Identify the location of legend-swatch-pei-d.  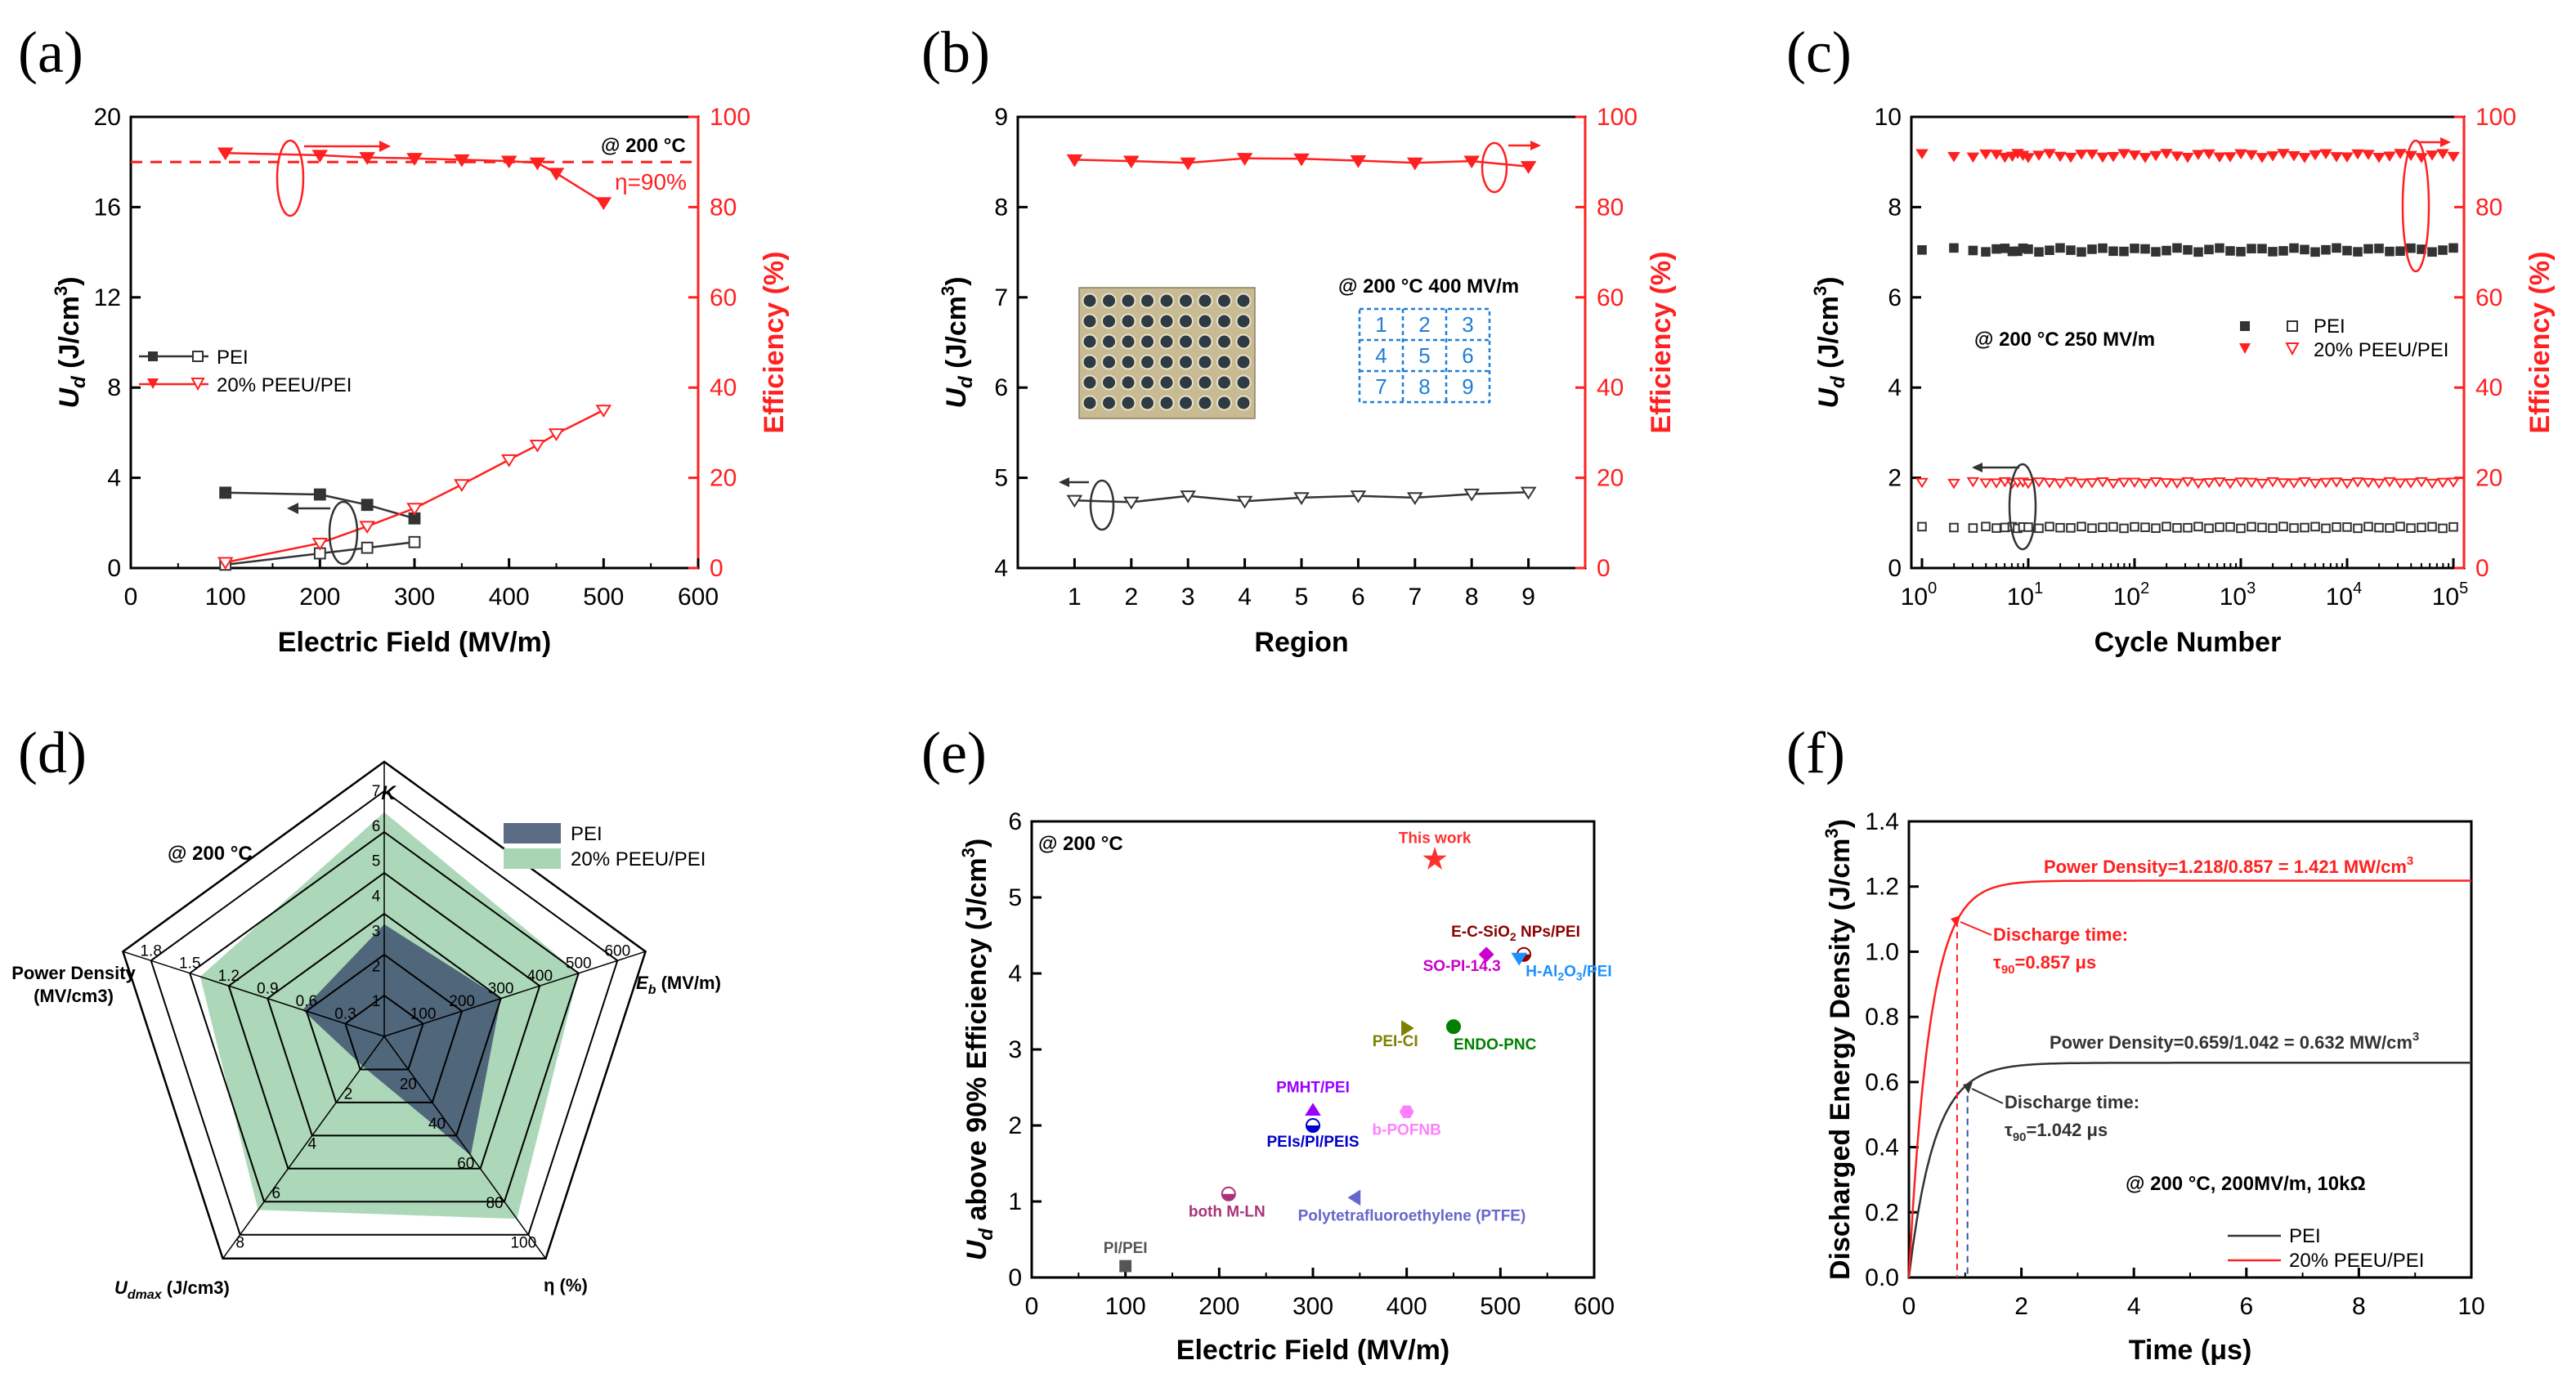
(533, 833).